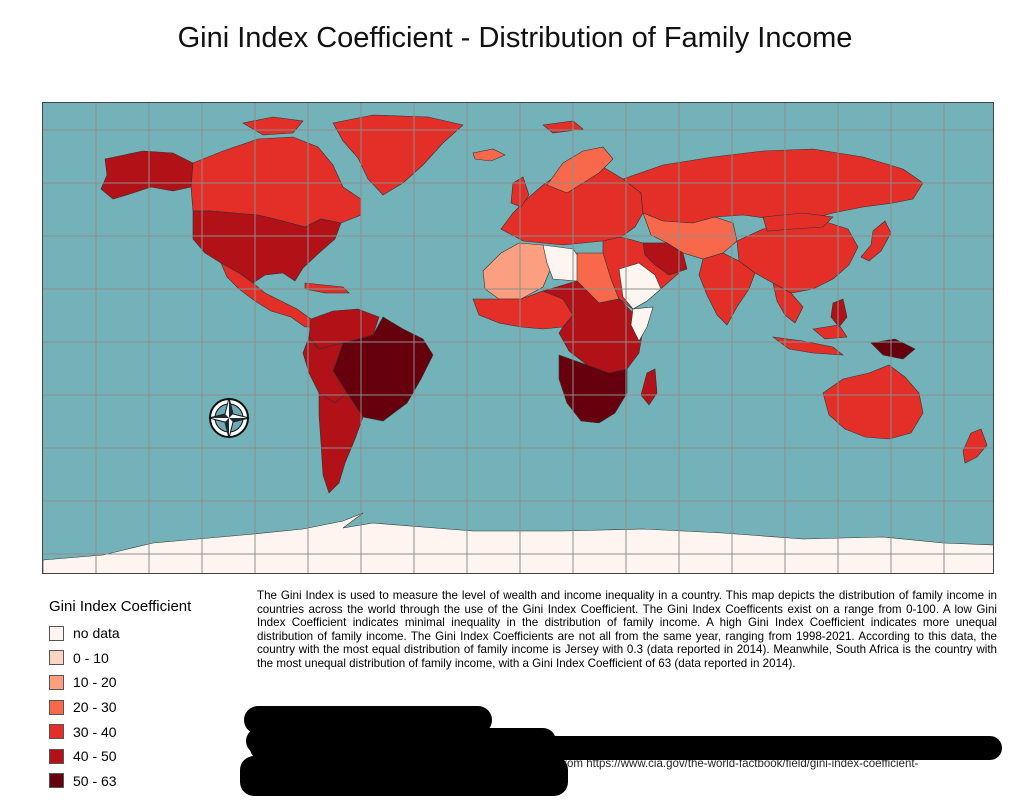 Image resolution: width=1030 pixels, height=802 pixels. What do you see at coordinates (95, 682) in the screenshot?
I see `legend-label: 10 - 20` at bounding box center [95, 682].